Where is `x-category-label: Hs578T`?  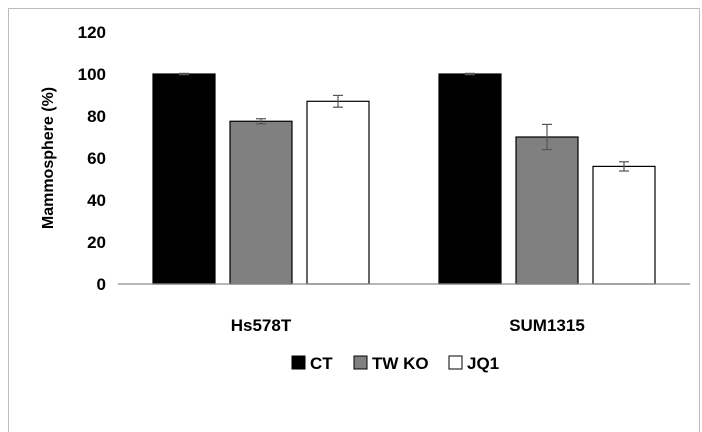
x-category-label: Hs578T is located at coordinates (261, 325).